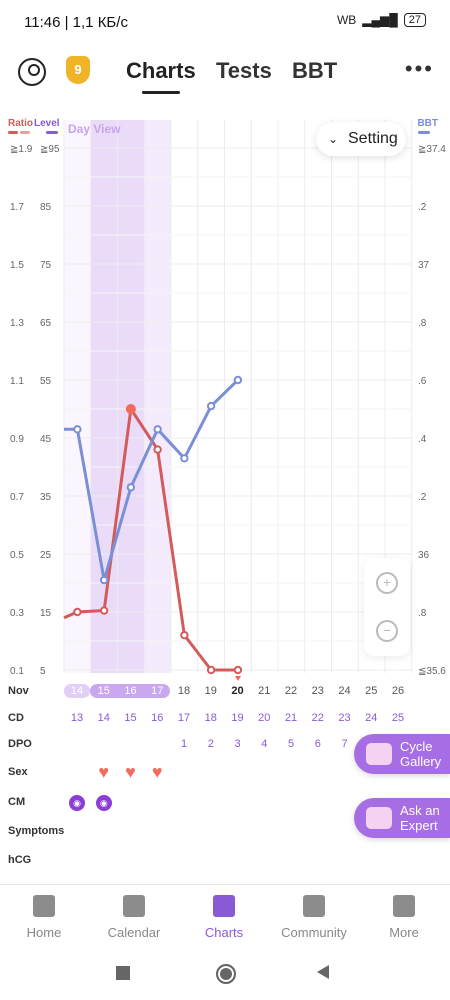 The image size is (450, 1000). Describe the element at coordinates (210, 691) in the screenshot. I see `date-label: 19` at that location.